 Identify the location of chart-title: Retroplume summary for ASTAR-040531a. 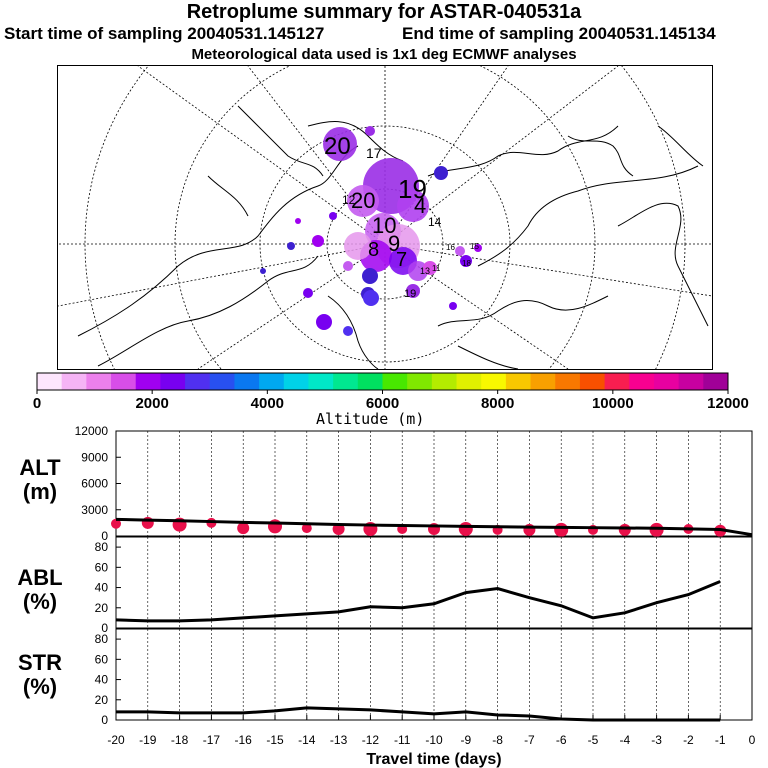
(384, 12).